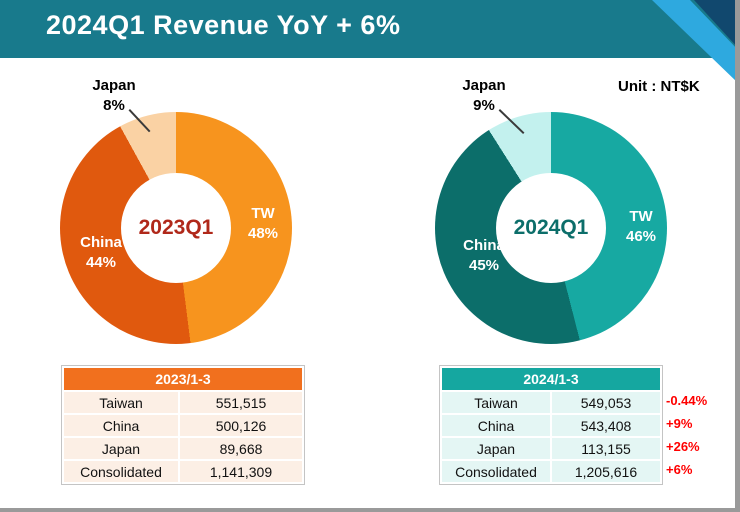 Image resolution: width=740 pixels, height=512 pixels. What do you see at coordinates (698, 435) in the screenshot?
I see `yoy-delta-column: -0.44% +9% +26% +6%` at bounding box center [698, 435].